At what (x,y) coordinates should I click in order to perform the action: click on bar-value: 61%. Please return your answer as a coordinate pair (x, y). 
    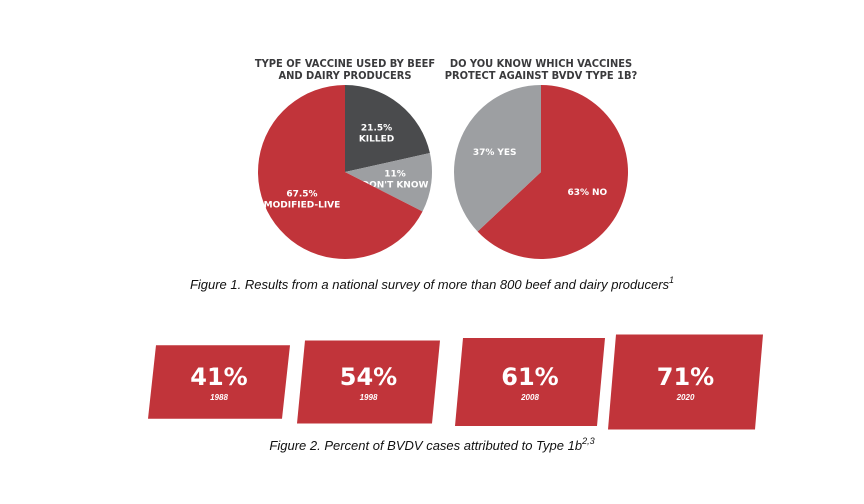
    Looking at the image, I should click on (529, 377).